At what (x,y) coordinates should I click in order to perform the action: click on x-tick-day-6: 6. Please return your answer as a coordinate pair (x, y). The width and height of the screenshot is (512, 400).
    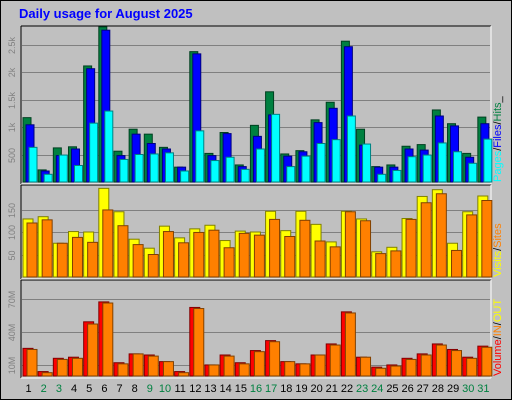
    Looking at the image, I should click on (104, 389).